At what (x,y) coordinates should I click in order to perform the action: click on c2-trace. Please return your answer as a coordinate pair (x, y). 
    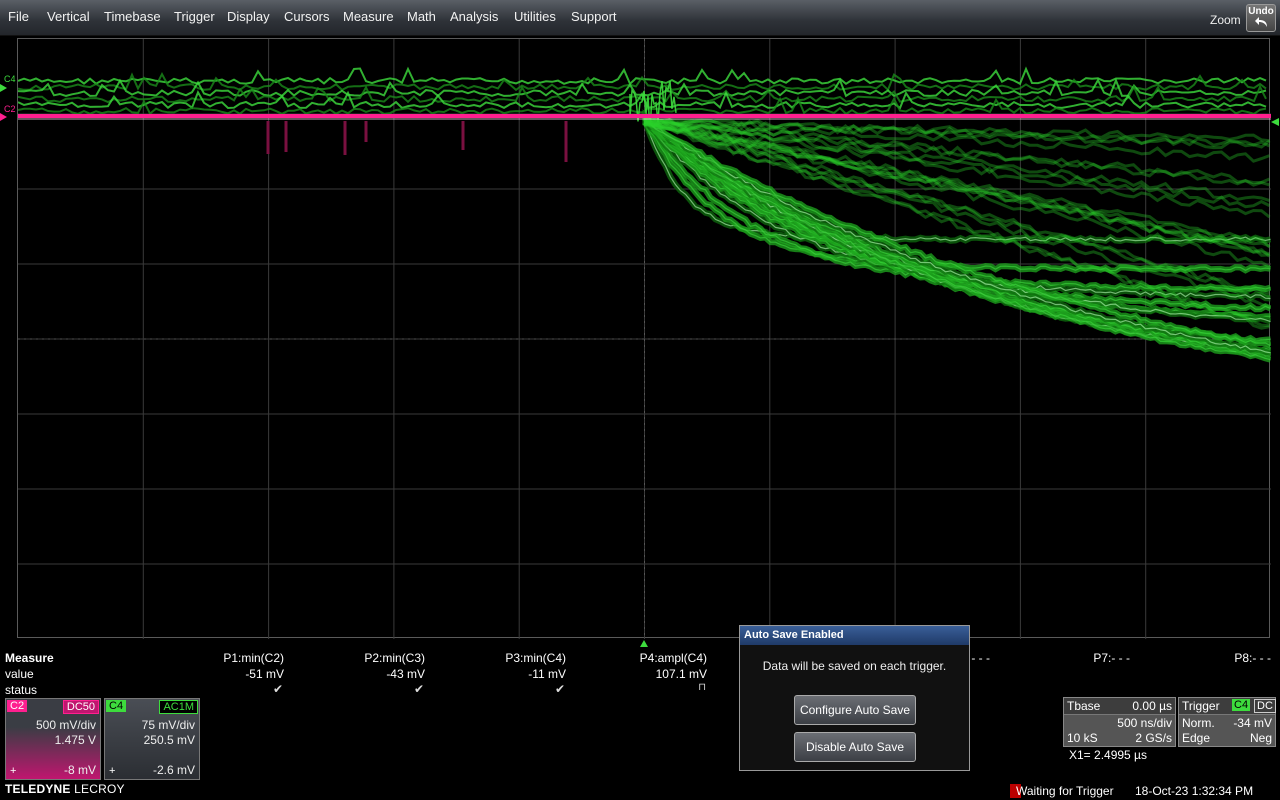
    Looking at the image, I should click on (644, 138).